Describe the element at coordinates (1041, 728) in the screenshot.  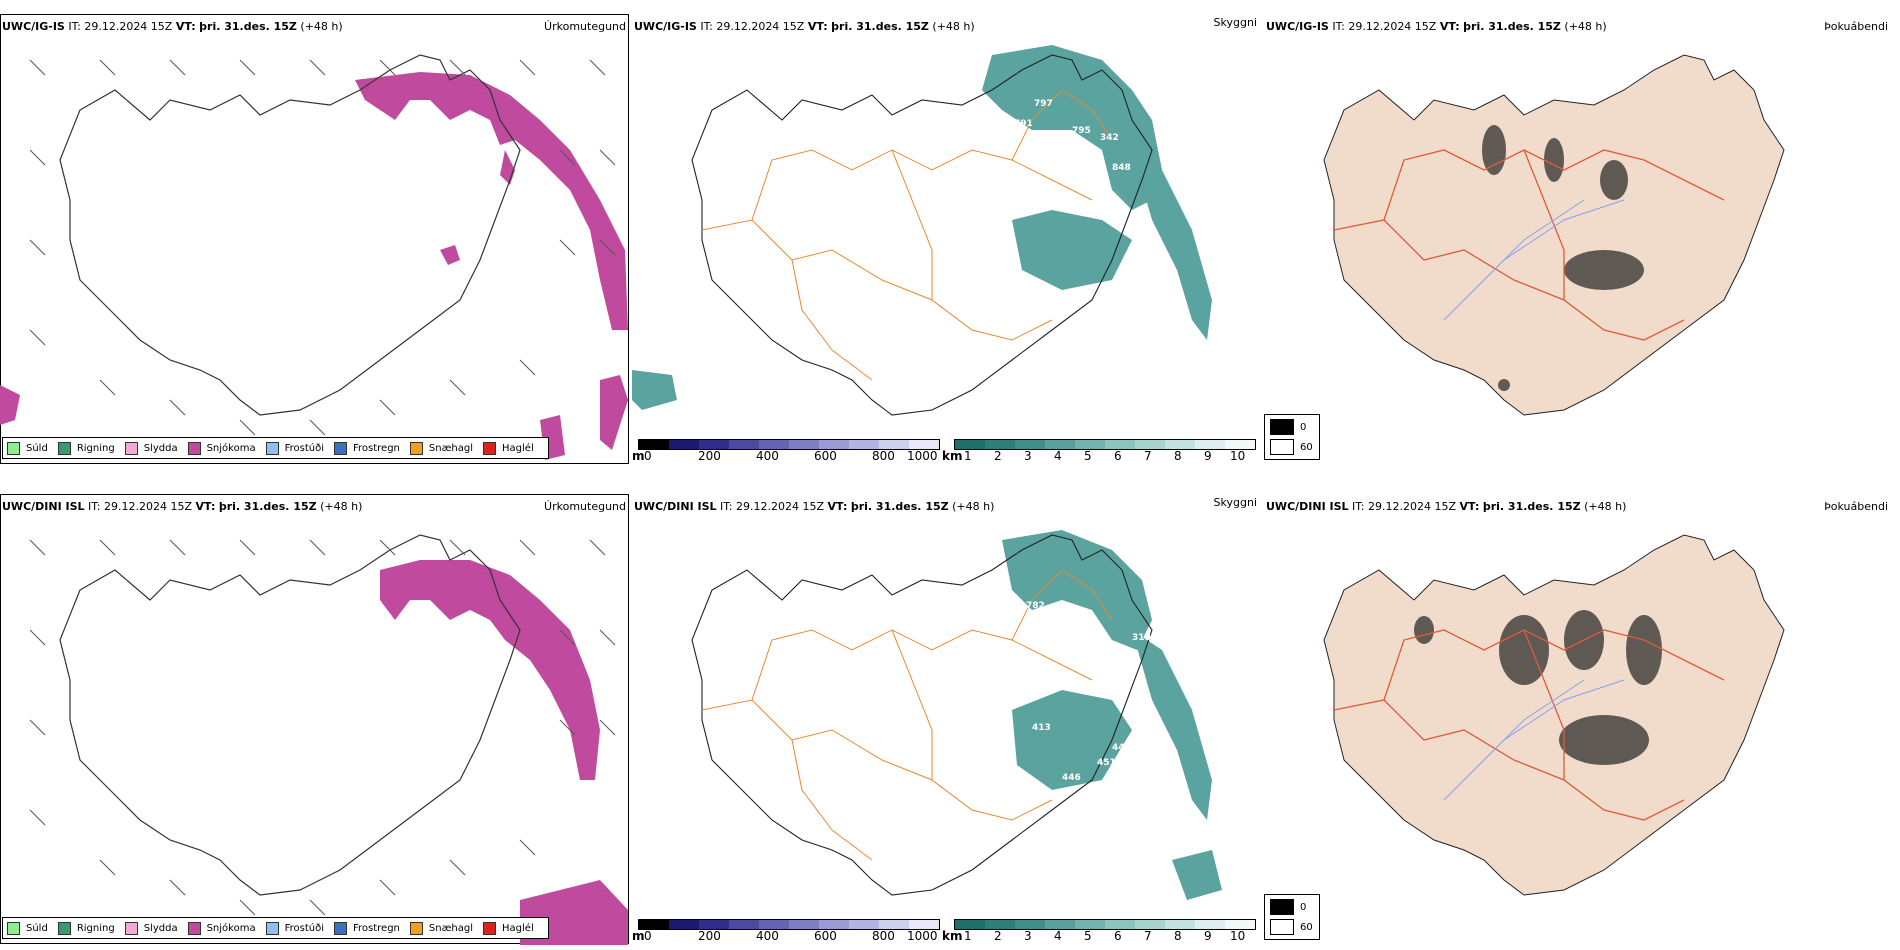
I see `value-label: 413` at that location.